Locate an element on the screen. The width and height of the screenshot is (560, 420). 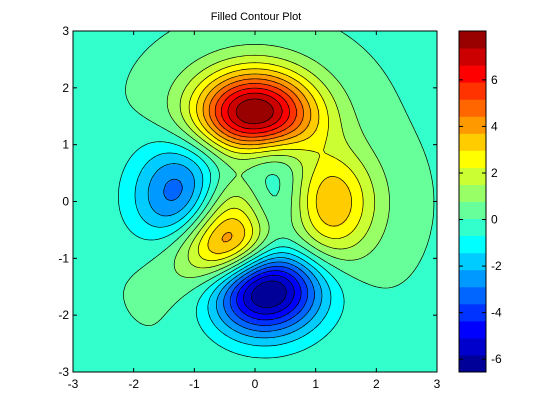
colorbar-frame is located at coordinates (472, 201).